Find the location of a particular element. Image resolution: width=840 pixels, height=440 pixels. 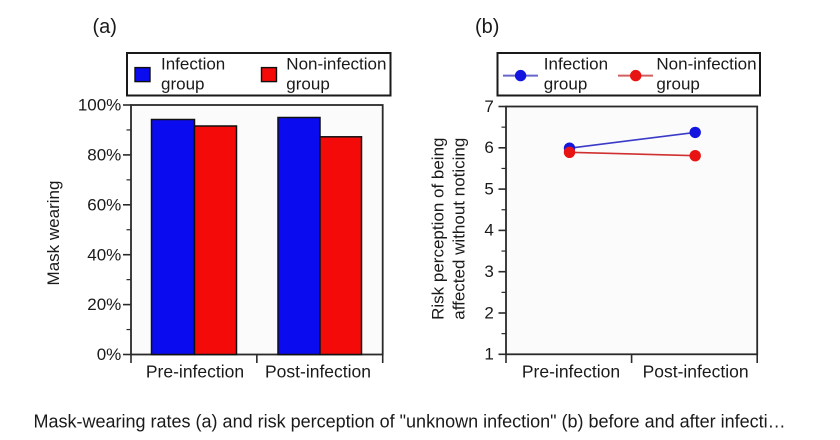

svg-text: 80% is located at coordinates (104, 155).